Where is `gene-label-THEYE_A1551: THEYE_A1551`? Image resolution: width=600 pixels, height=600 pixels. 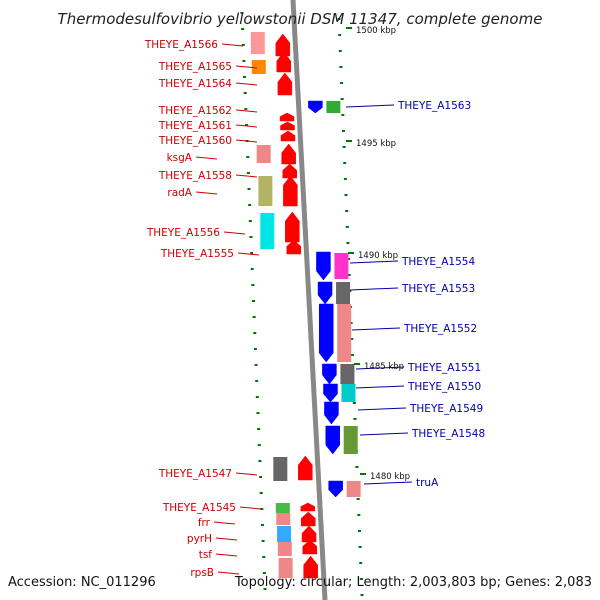 gene-label-THEYE_A1551: THEYE_A1551 is located at coordinates (444, 368).